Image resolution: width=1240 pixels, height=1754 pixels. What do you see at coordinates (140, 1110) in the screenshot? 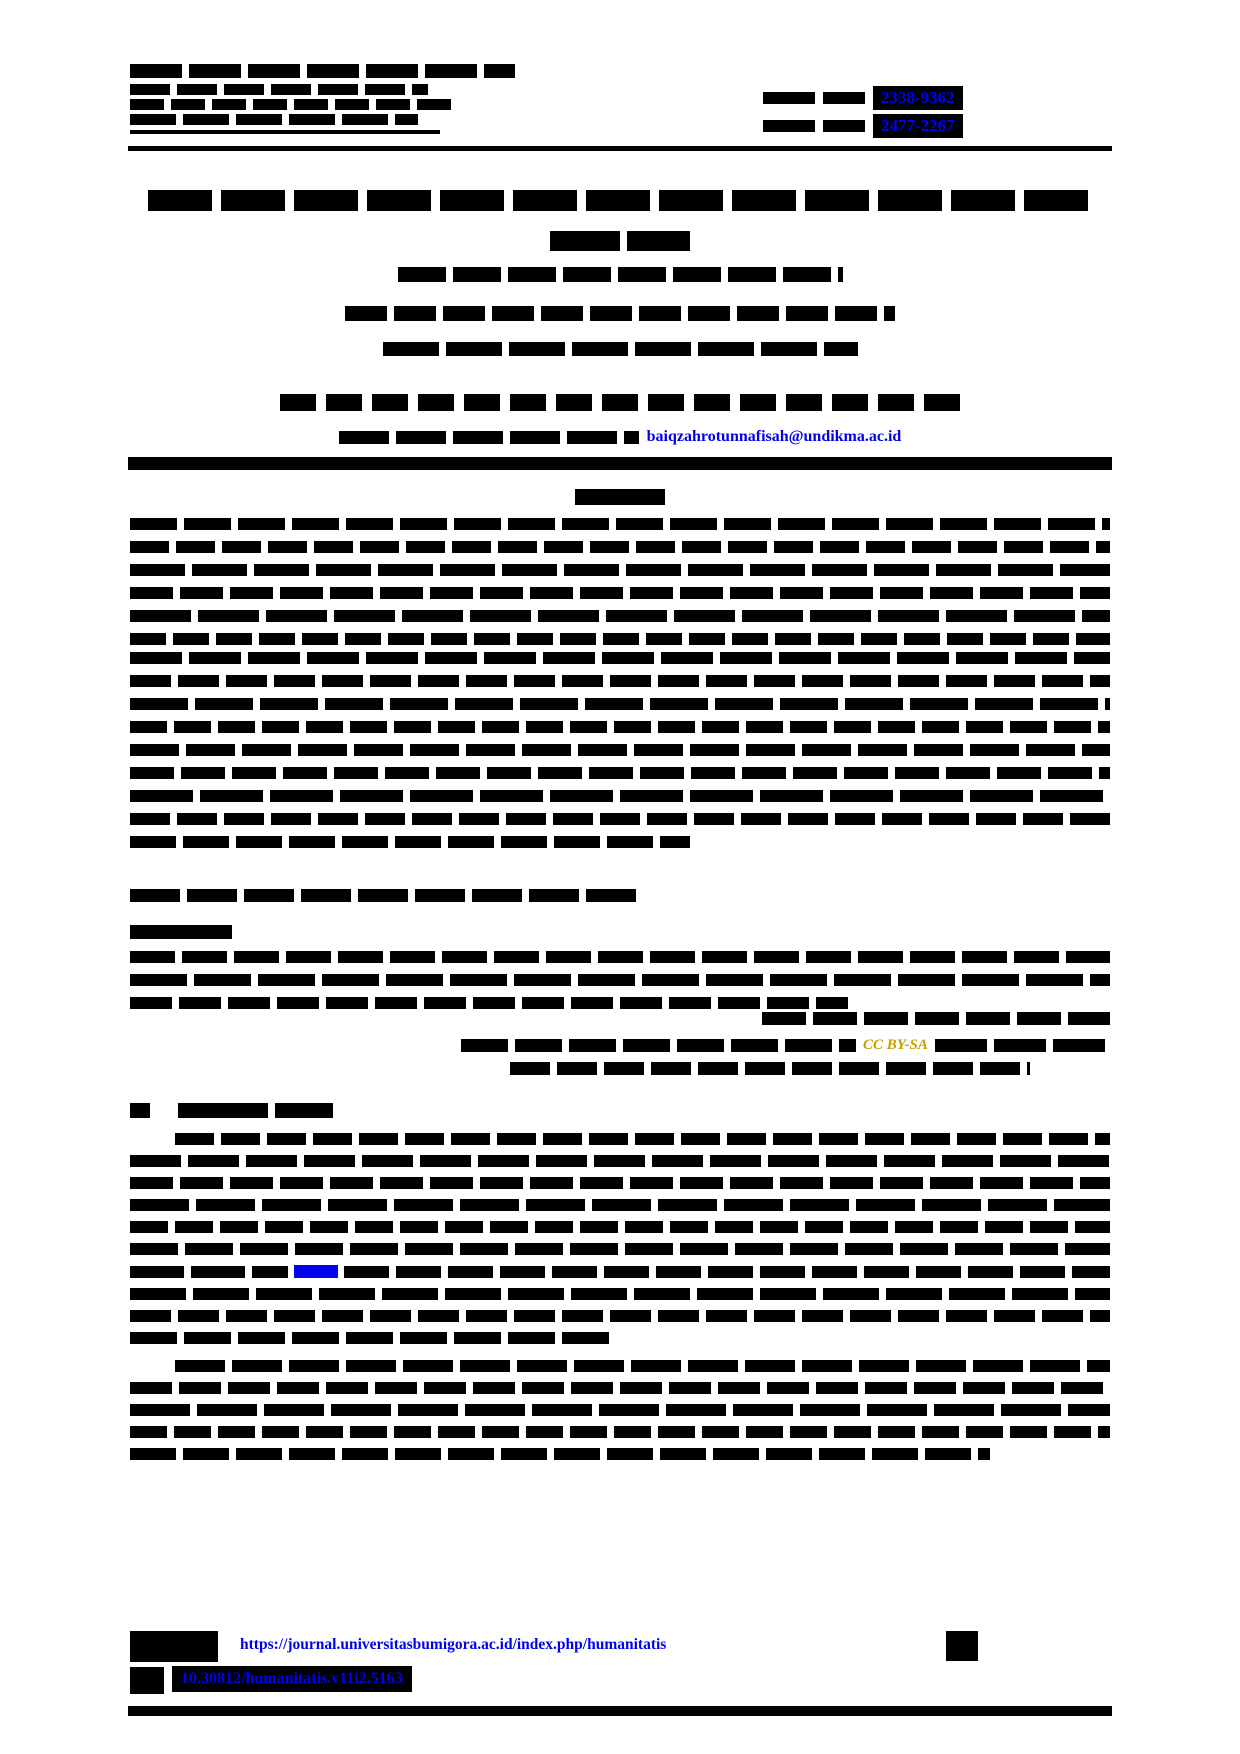
I see `section-number-bar` at bounding box center [140, 1110].